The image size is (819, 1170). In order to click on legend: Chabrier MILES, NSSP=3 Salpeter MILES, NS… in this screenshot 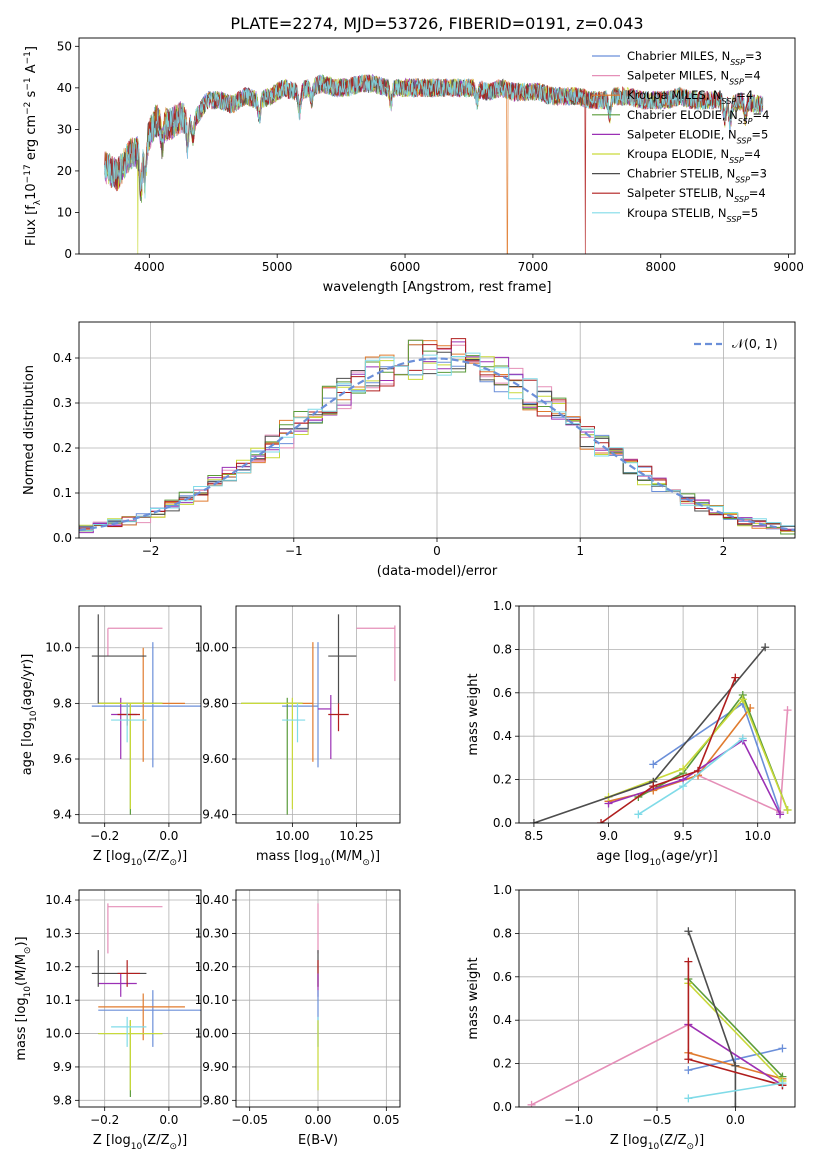, I will do `click(680, 136)`.